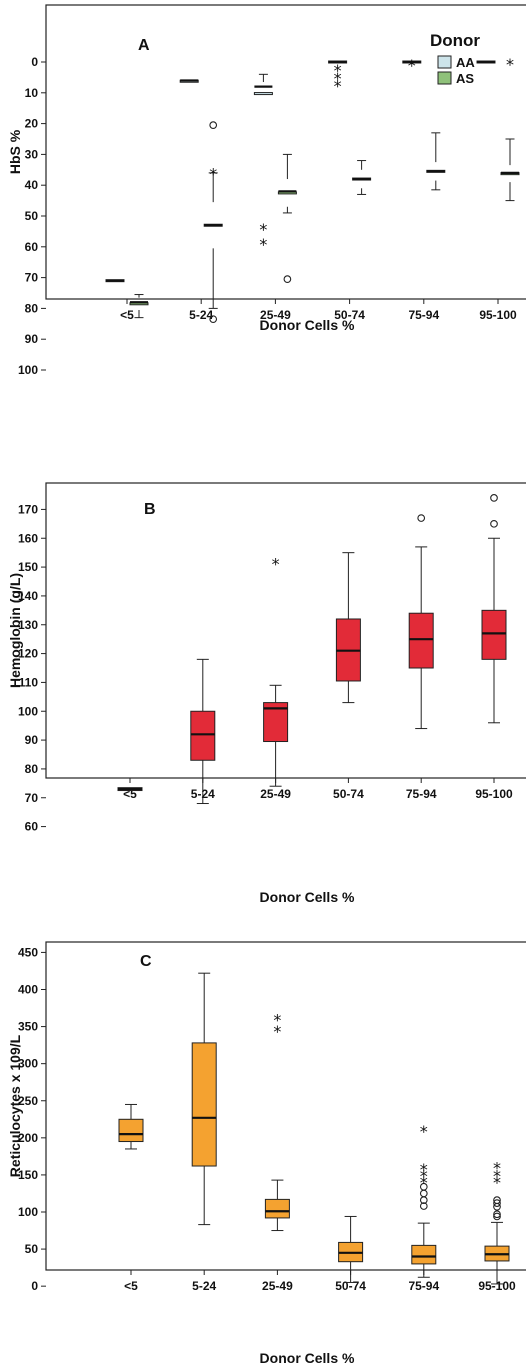 This screenshot has width=526, height=1370. Describe the element at coordinates (146, 961) in the screenshot. I see `panel-letter: C` at that location.